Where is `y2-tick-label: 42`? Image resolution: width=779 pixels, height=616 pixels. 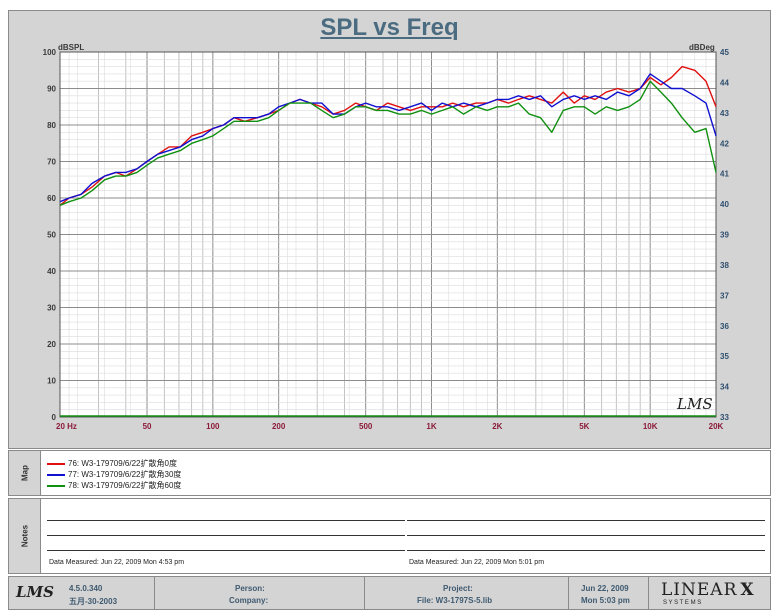 y2-tick-label: 42 is located at coordinates (724, 143).